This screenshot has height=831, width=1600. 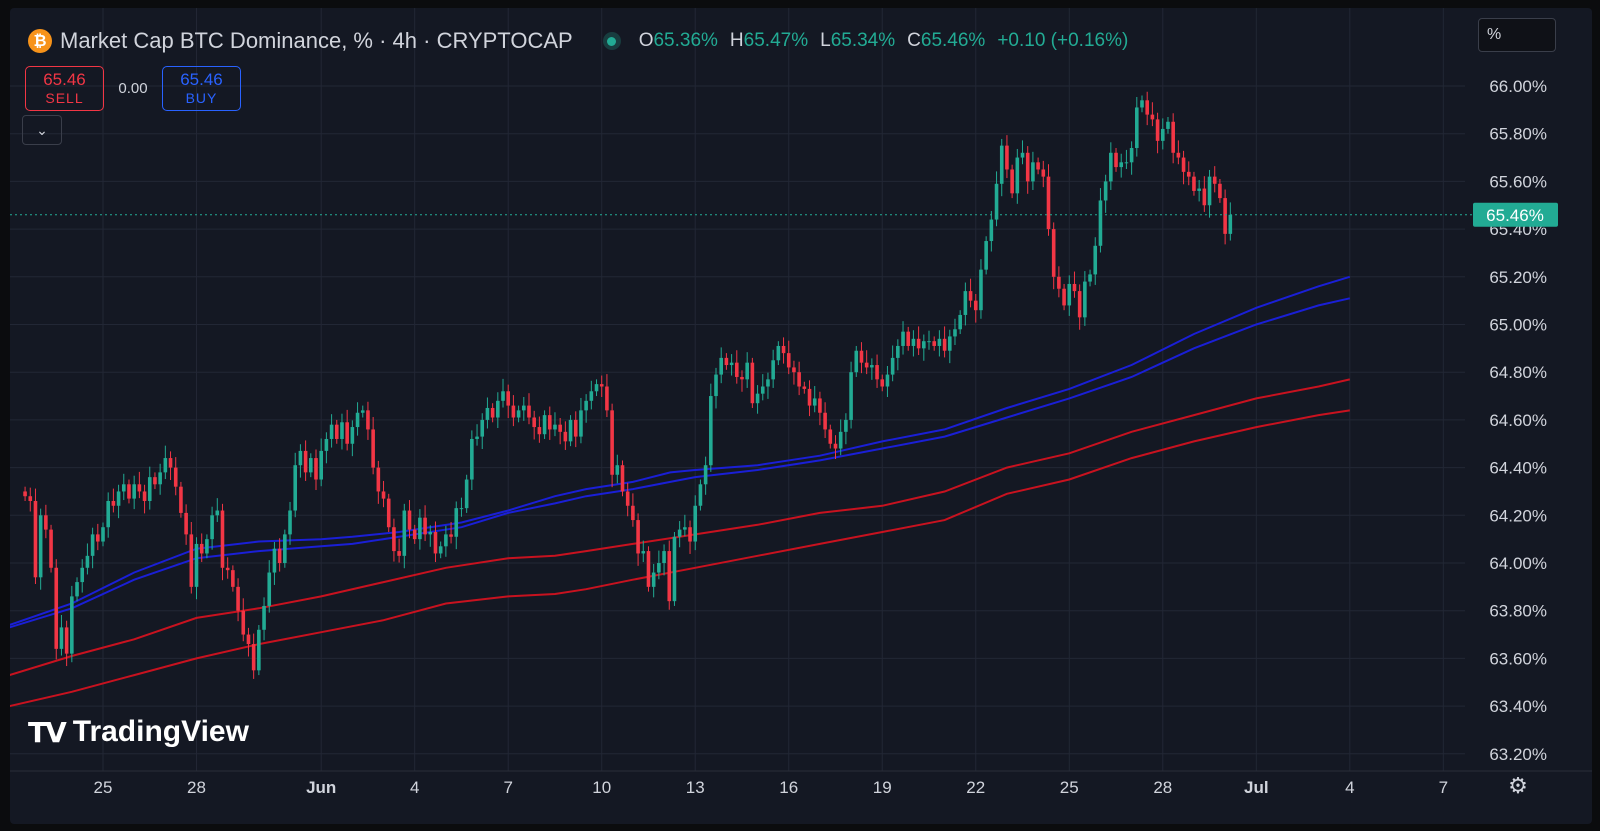 What do you see at coordinates (42, 130) in the screenshot?
I see `collapse-legend-button: ⌄` at bounding box center [42, 130].